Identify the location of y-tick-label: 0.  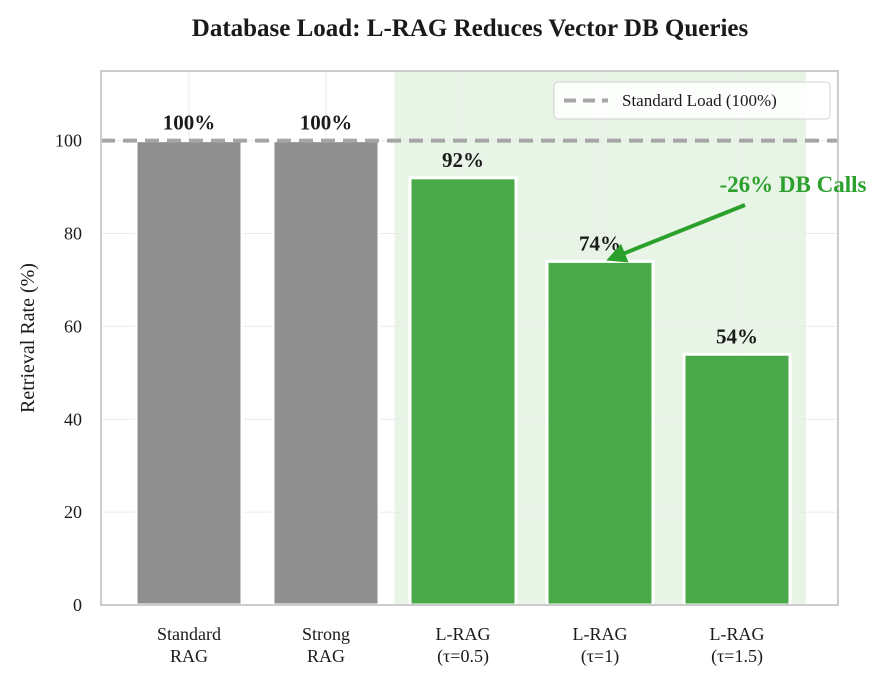
(77, 605).